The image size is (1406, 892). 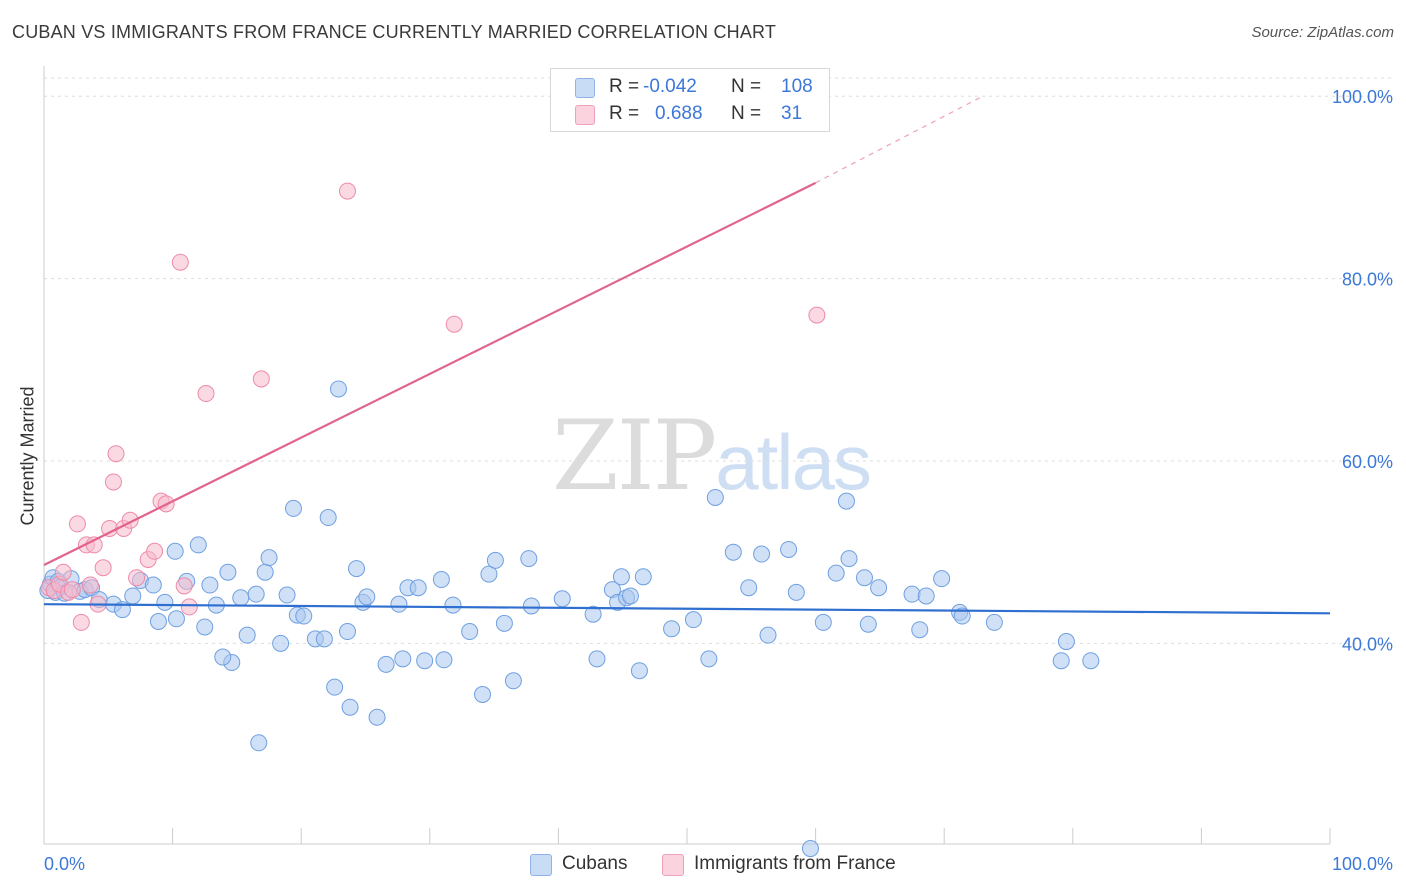 I want to click on watermark-atlas: atlas, so click(x=793, y=462).